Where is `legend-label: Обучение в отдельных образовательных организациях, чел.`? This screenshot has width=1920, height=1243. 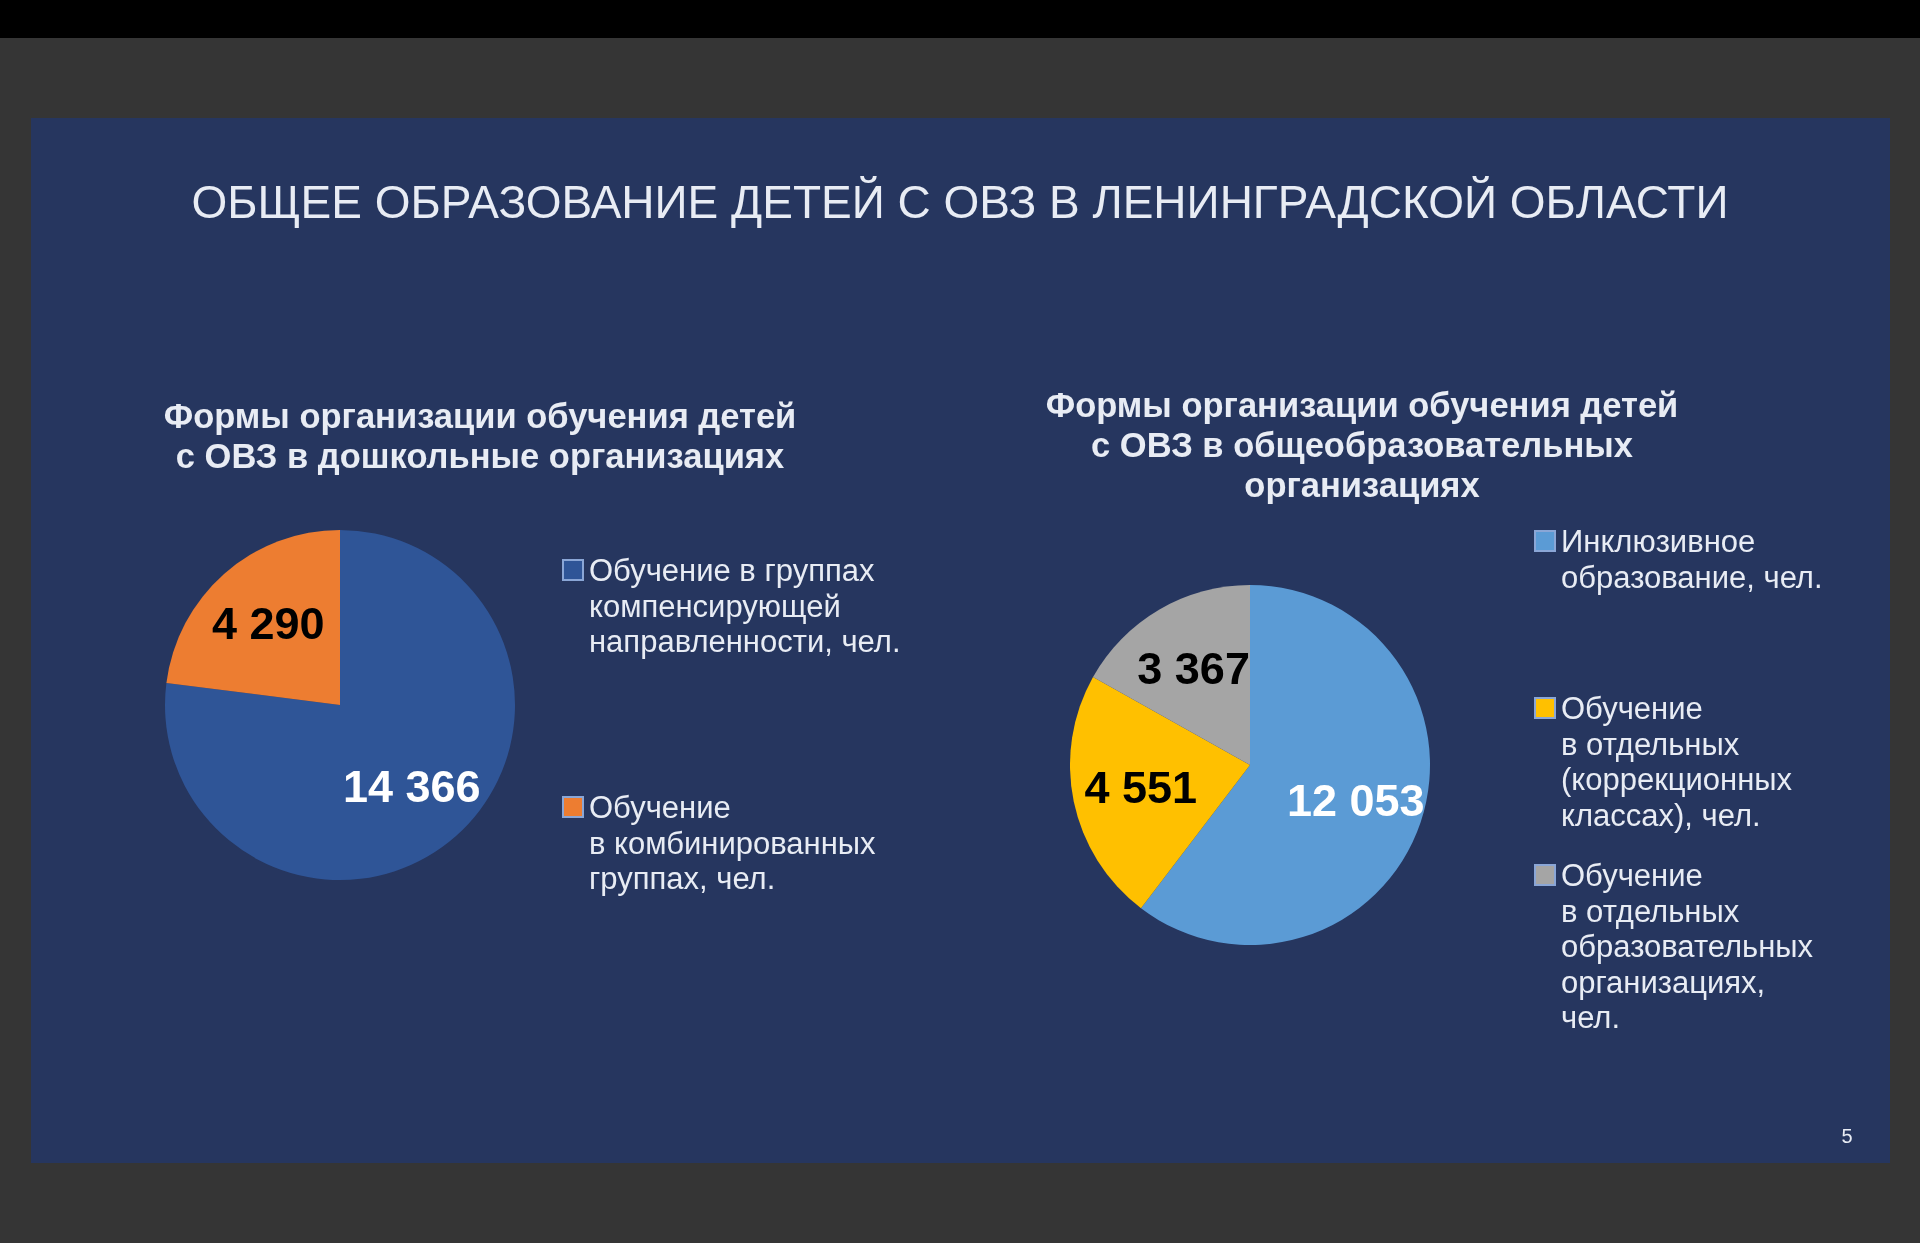
legend-label: Обучение в отдельных образовательных организациях, чел. is located at coordinates (1687, 946).